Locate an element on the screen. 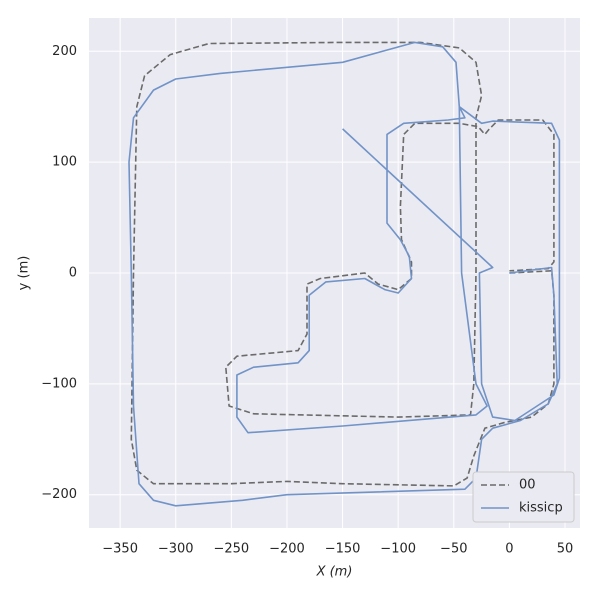  legend-box is located at coordinates (523, 497).